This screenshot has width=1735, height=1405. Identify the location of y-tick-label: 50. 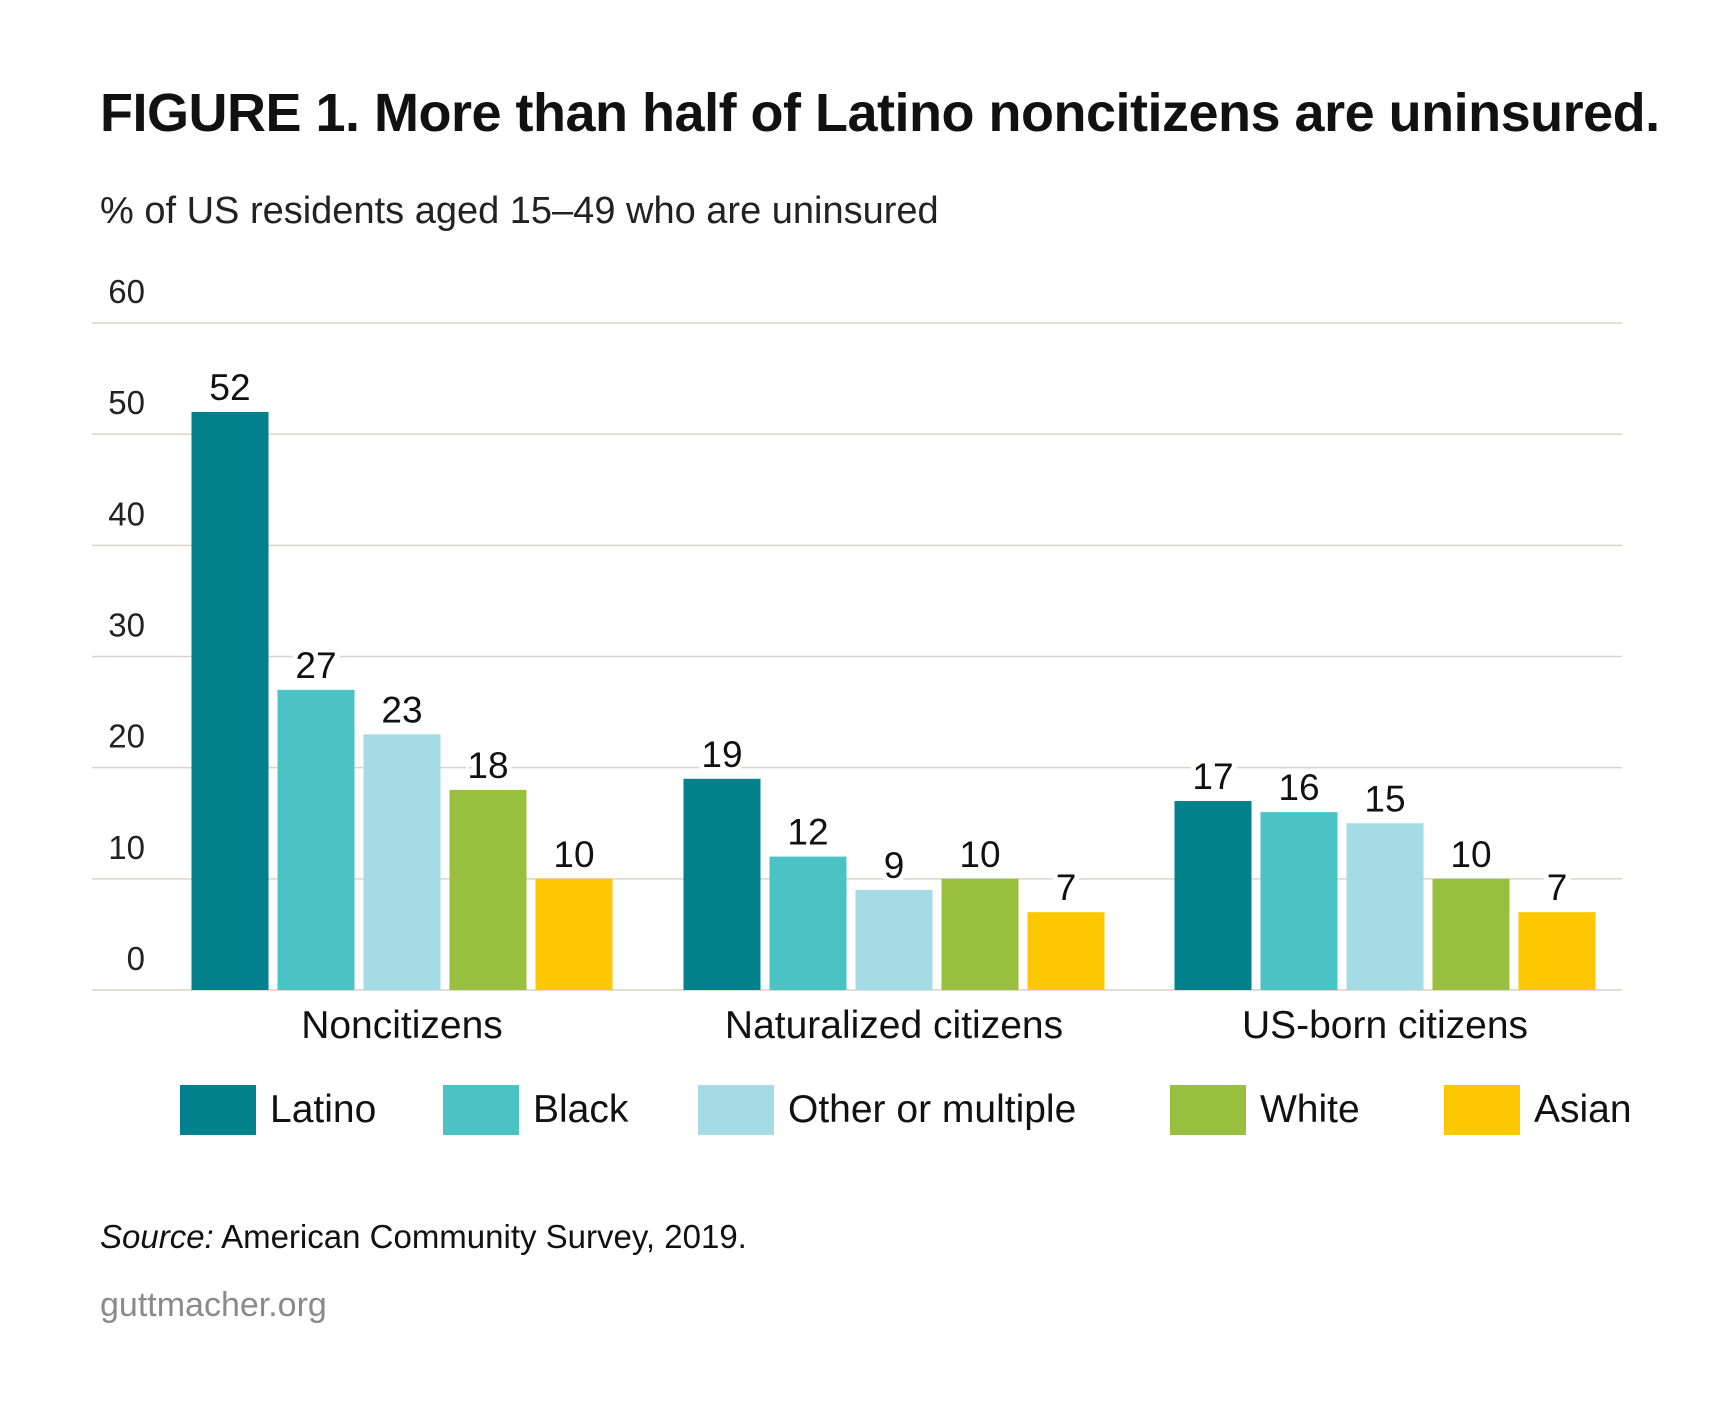
(126, 402).